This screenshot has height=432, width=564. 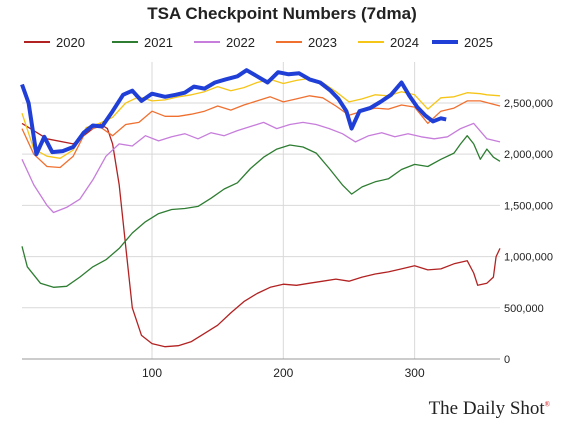 I want to click on series-line-2023, so click(x=261, y=132).